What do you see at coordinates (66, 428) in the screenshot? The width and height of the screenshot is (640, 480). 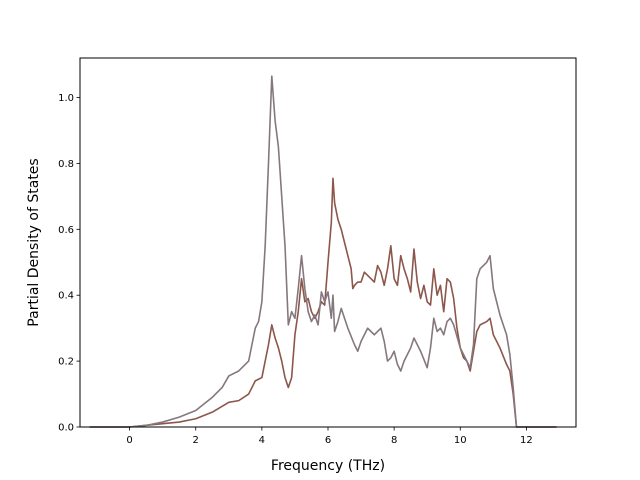 I see `y-tick-label: 0.0` at bounding box center [66, 428].